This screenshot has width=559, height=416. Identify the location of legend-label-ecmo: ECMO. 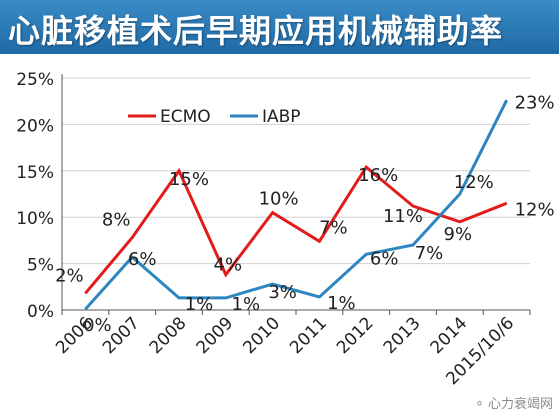
(185, 117).